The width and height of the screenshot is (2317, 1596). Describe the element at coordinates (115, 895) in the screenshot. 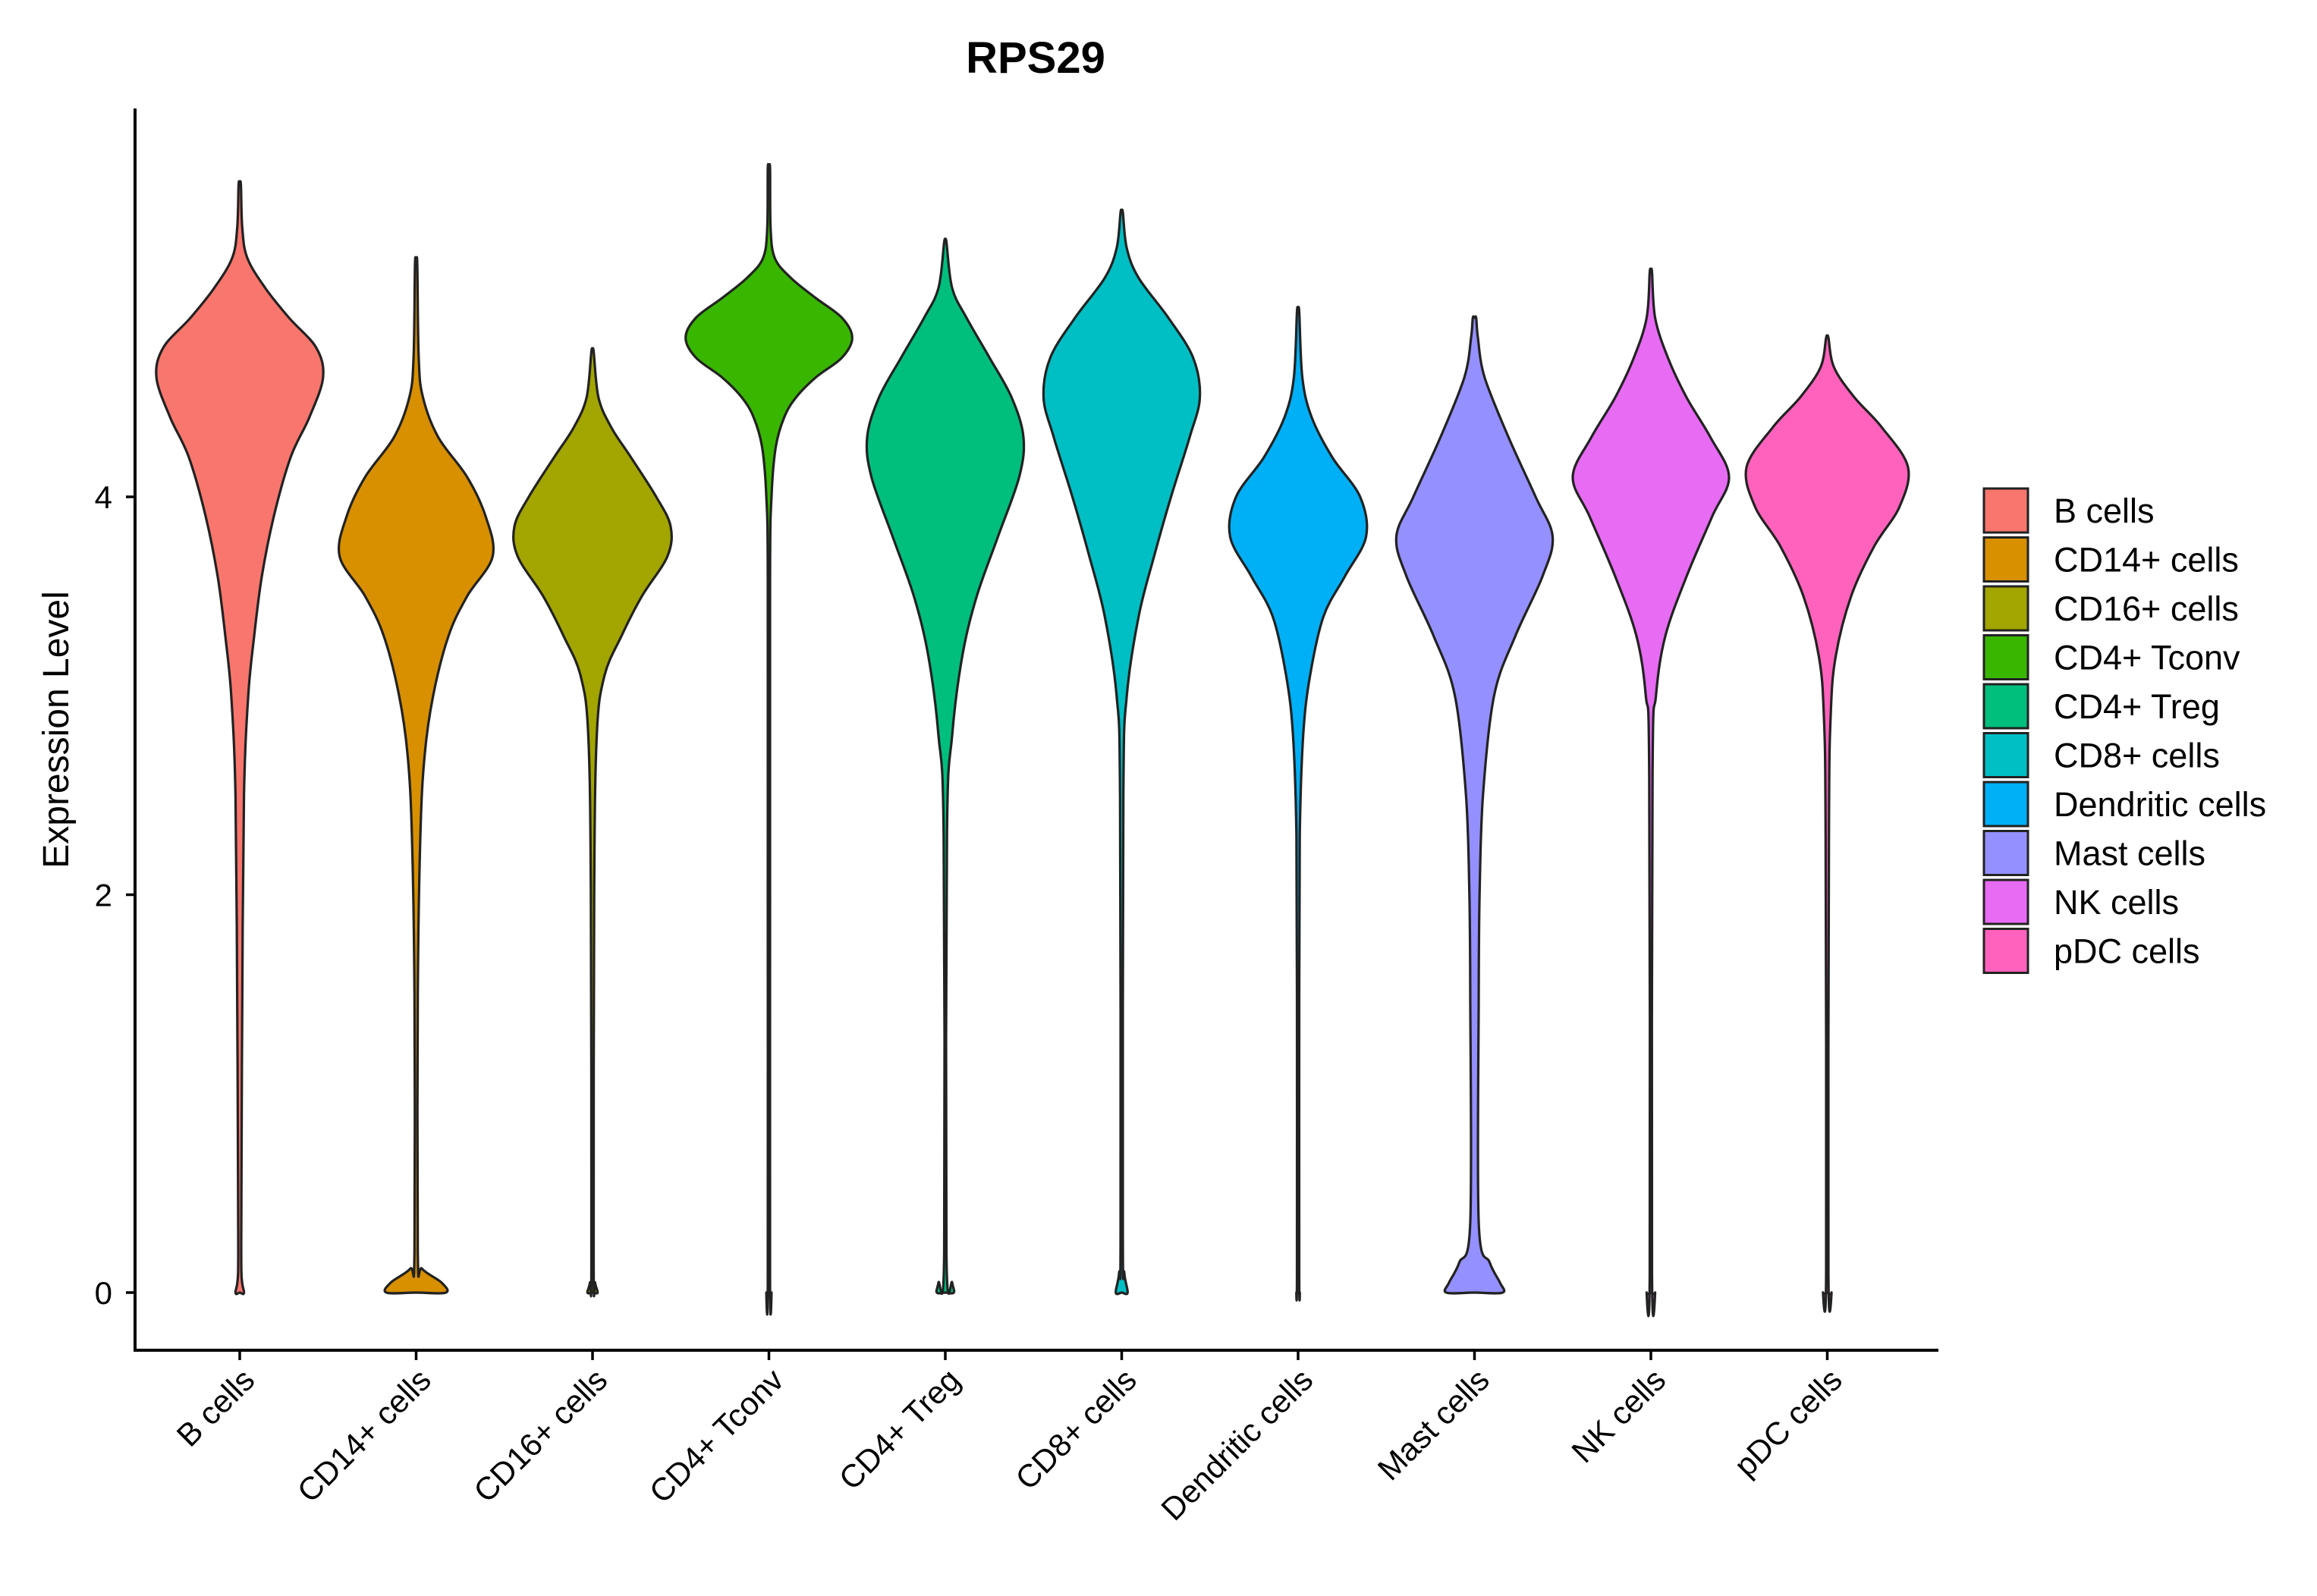

I see `y-axis-ticks: 0 2 4` at that location.